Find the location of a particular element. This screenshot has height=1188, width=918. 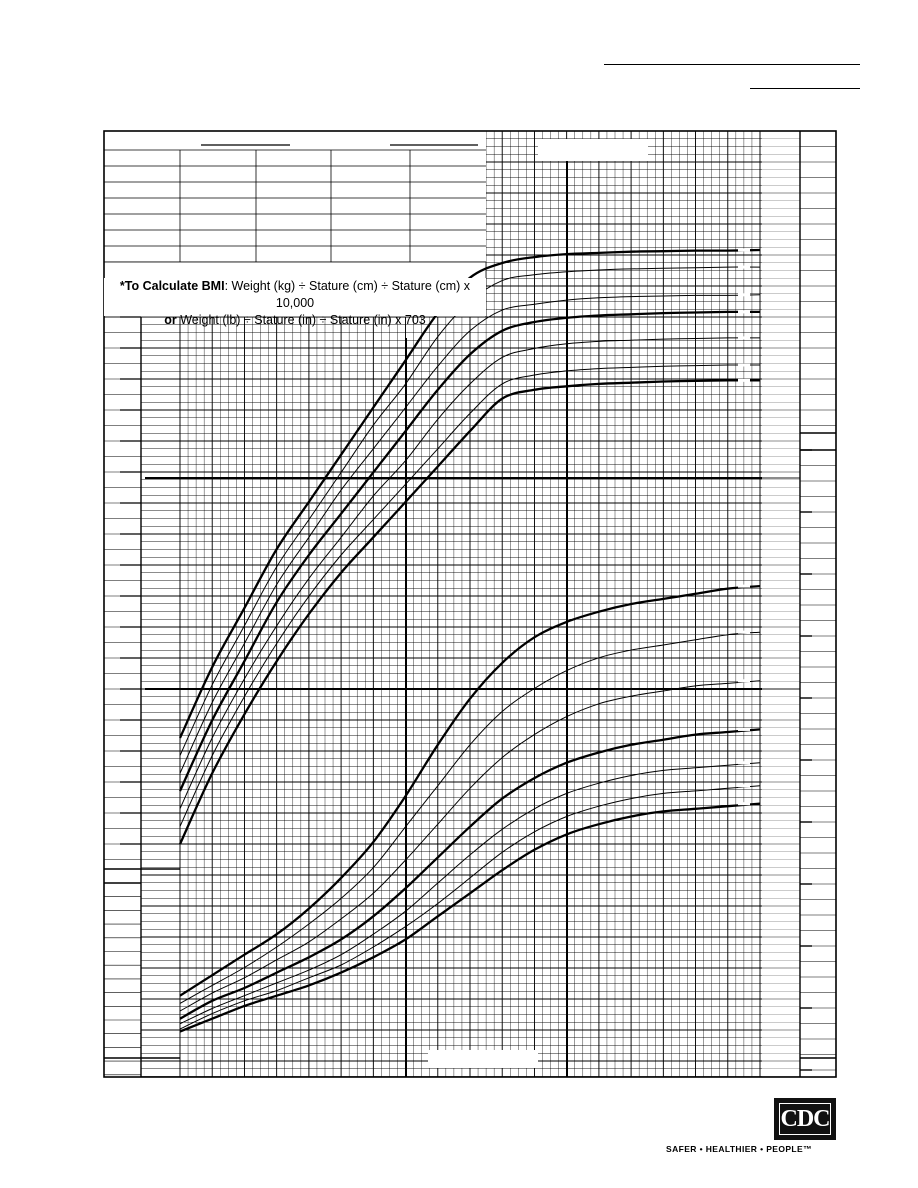

cdc-logo-text: CDC is located at coordinates (805, 1118).